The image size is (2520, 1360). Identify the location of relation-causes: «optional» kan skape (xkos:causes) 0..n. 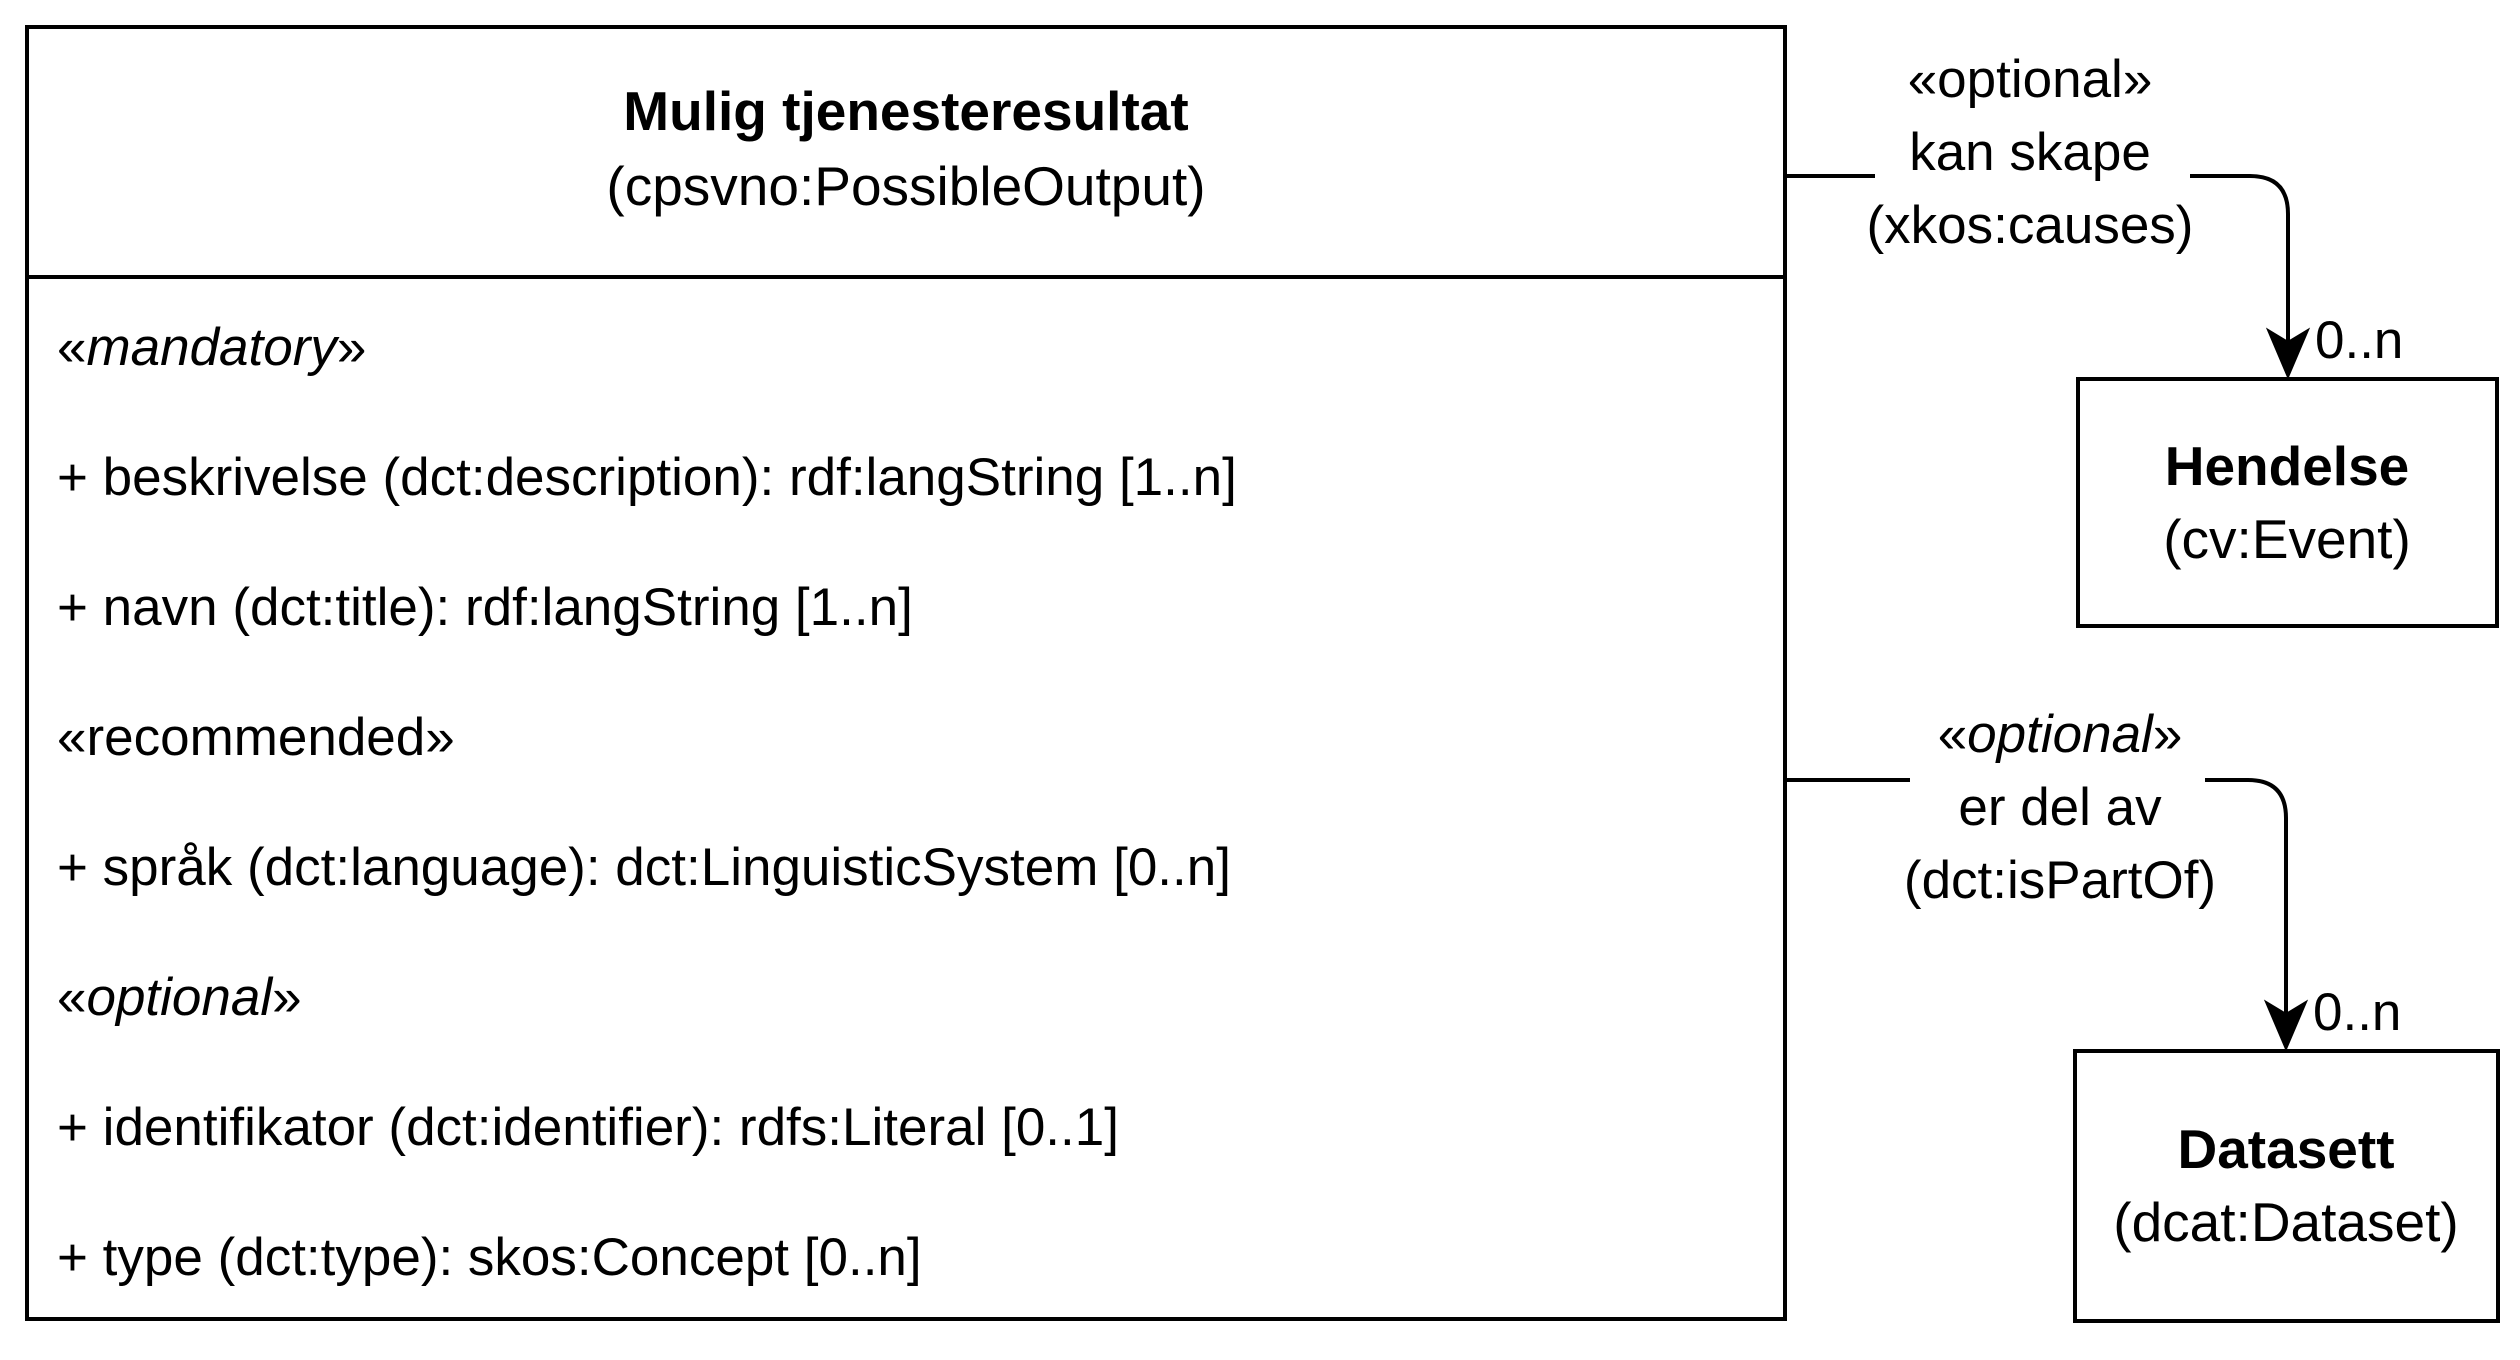
(2094, 215).